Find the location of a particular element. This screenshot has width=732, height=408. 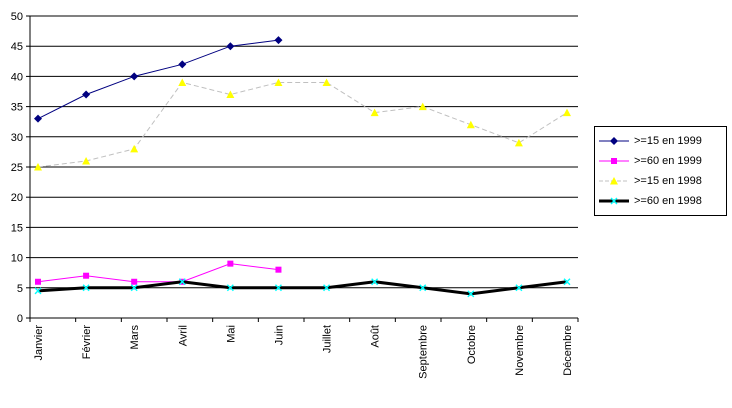

x-axis-tick-label: Juillet is located at coordinates (328, 339).